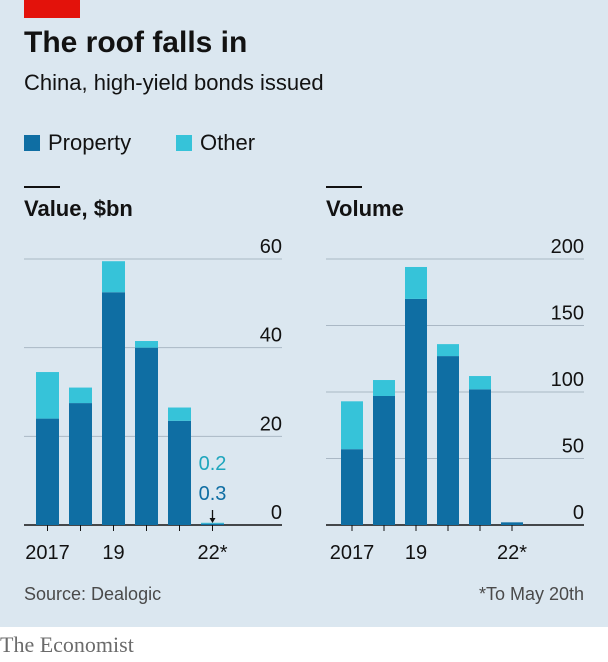 The width and height of the screenshot is (608, 662). I want to click on value-data-label: 0.3, so click(213, 494).